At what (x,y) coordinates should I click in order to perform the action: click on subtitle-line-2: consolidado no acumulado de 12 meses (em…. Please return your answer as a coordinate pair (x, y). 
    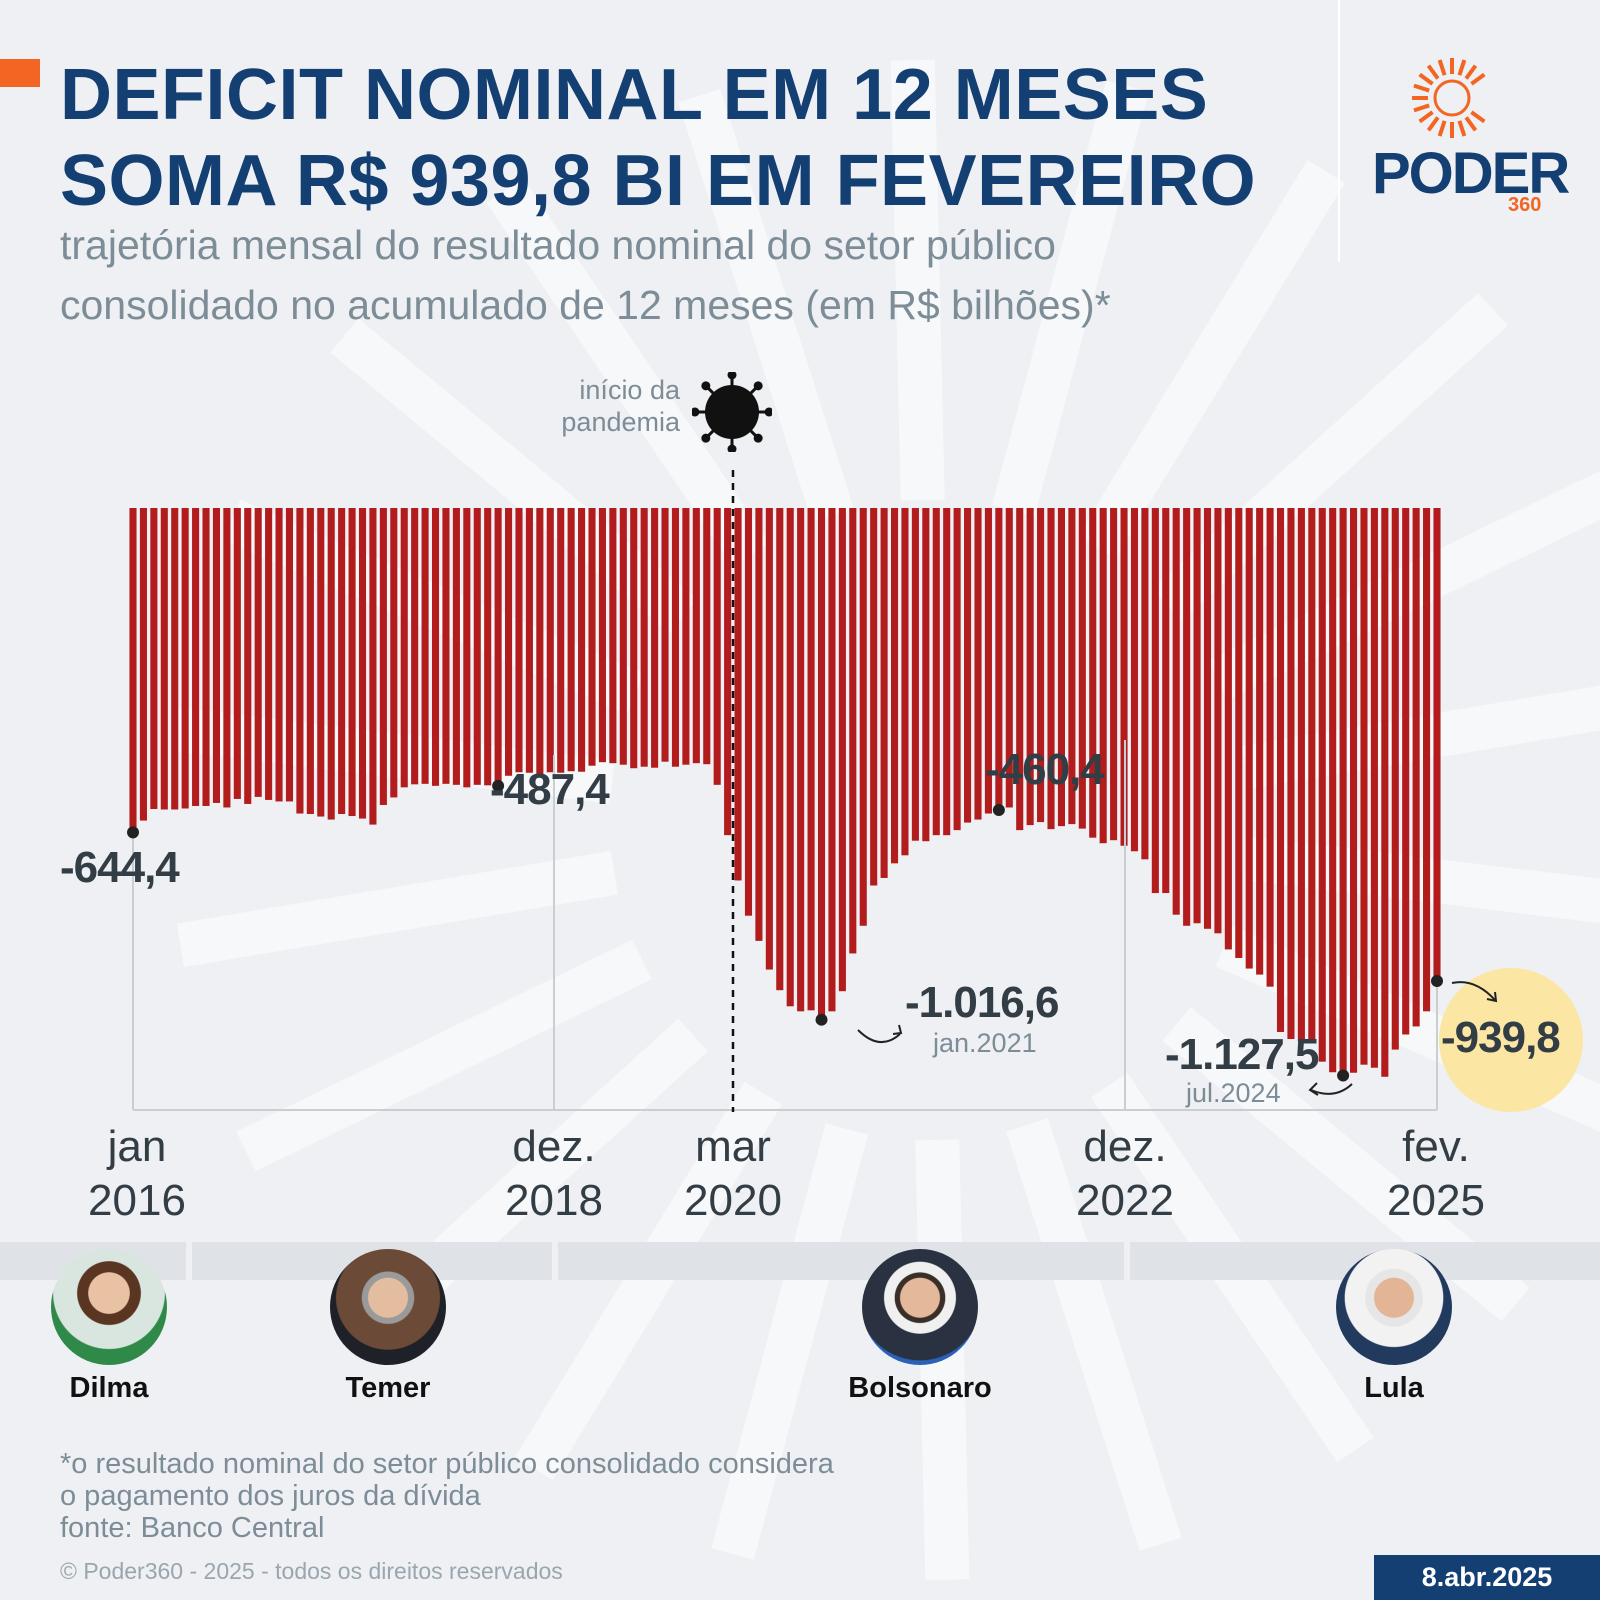
    Looking at the image, I should click on (585, 305).